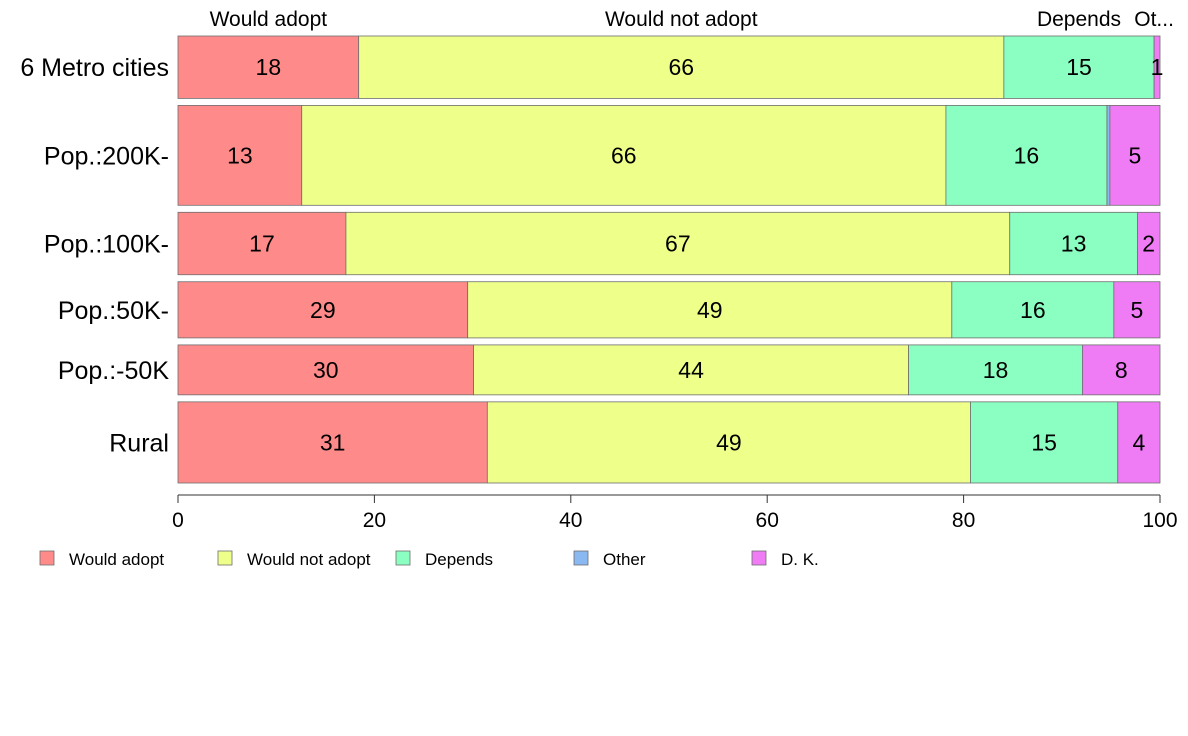  I want to click on legend-label-would-adopt: Would adopt, so click(116, 559).